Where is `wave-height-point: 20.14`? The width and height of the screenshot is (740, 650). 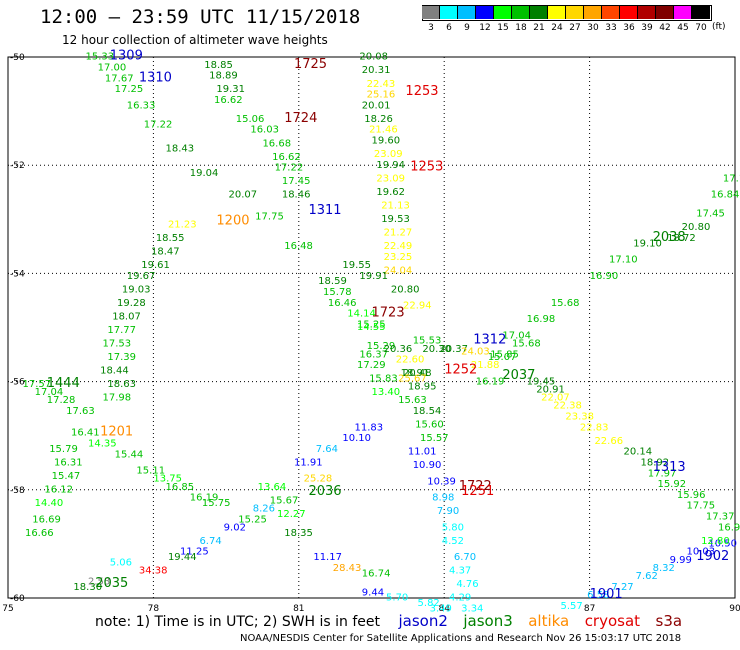 wave-height-point: 20.14 is located at coordinates (638, 452).